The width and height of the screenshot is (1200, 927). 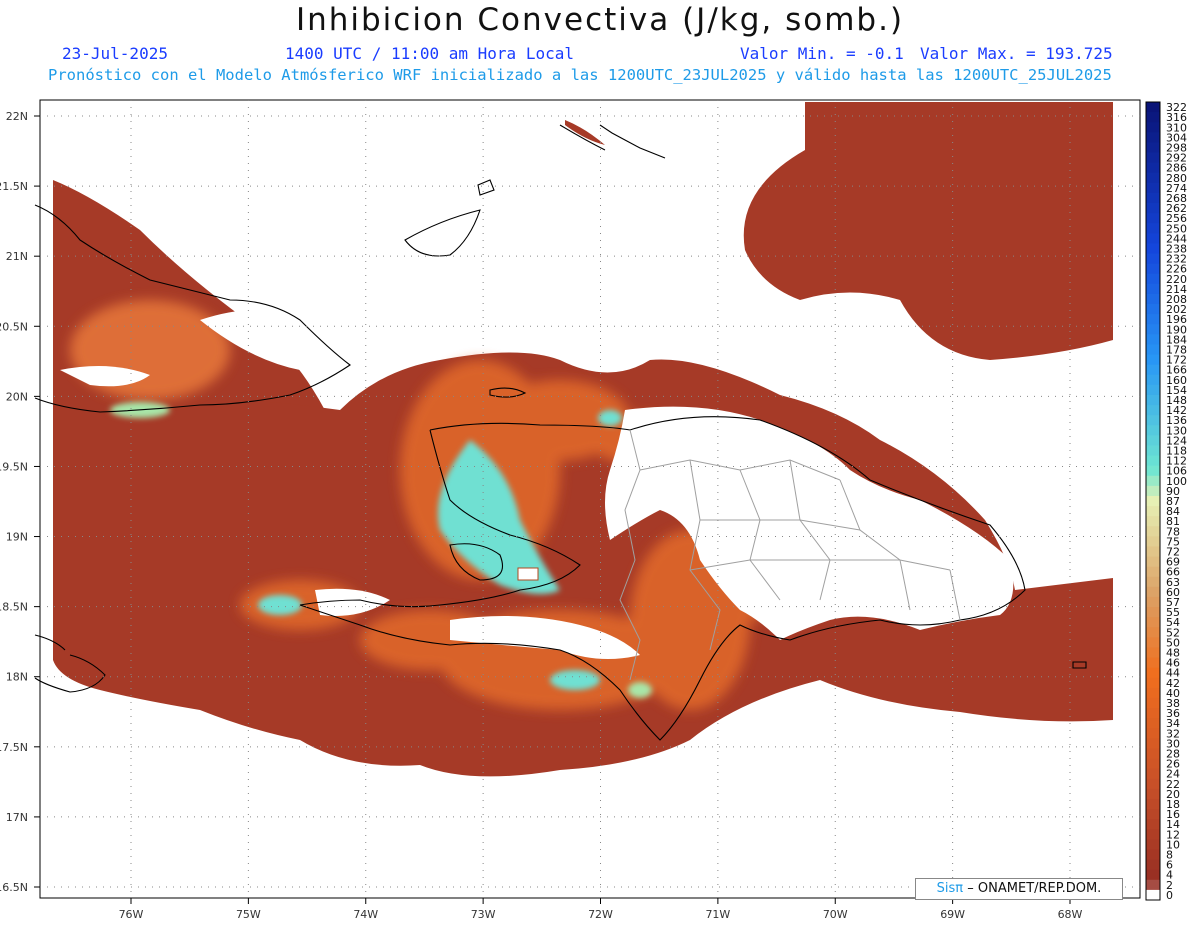 What do you see at coordinates (17, 537) in the screenshot?
I see `lat-label: 19N` at bounding box center [17, 537].